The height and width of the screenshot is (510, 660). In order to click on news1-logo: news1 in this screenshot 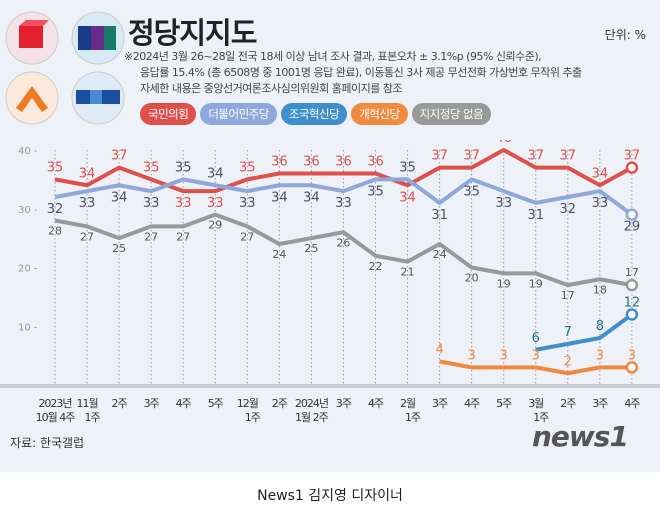, I will do `click(580, 436)`.